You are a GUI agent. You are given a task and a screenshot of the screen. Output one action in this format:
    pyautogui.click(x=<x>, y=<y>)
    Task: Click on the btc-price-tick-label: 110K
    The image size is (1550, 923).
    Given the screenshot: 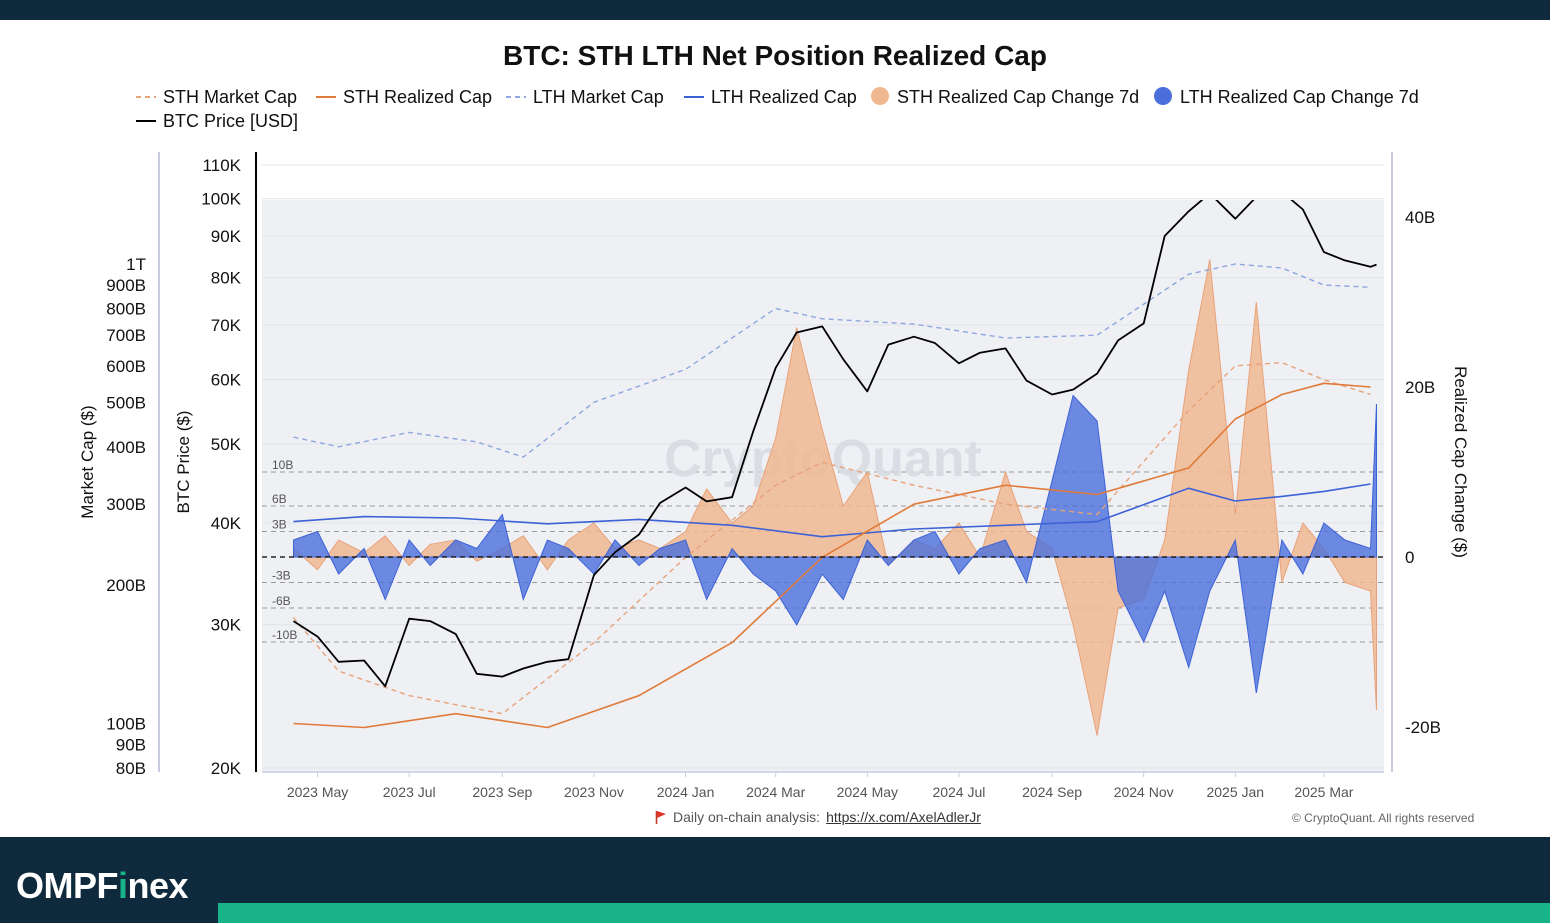 What is the action you would take?
    pyautogui.click(x=222, y=165)
    